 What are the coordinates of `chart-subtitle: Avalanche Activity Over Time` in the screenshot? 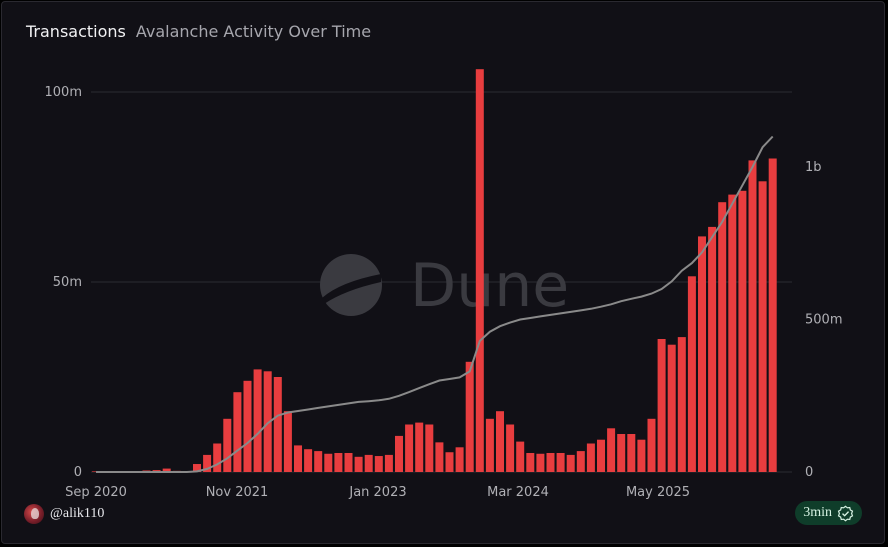 It's located at (253, 31).